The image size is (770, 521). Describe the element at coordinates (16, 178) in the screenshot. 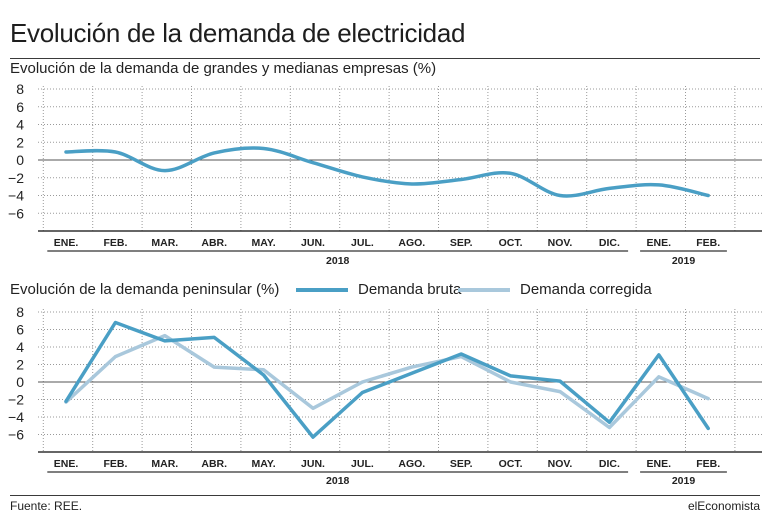

I see `chart1-ytick-5: −2` at that location.